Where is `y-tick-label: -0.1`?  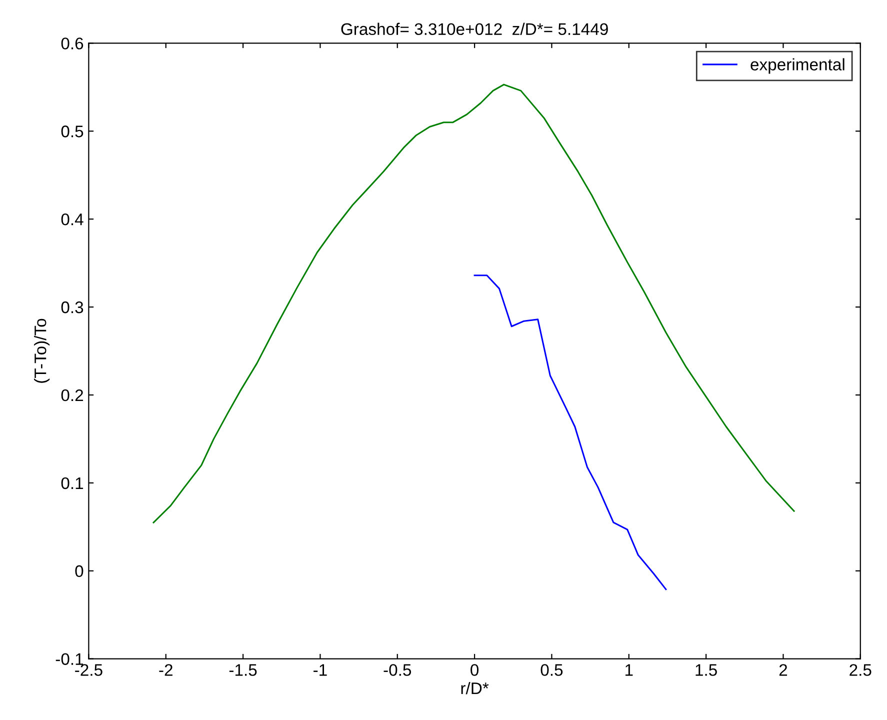
y-tick-label: -0.1 is located at coordinates (70, 659).